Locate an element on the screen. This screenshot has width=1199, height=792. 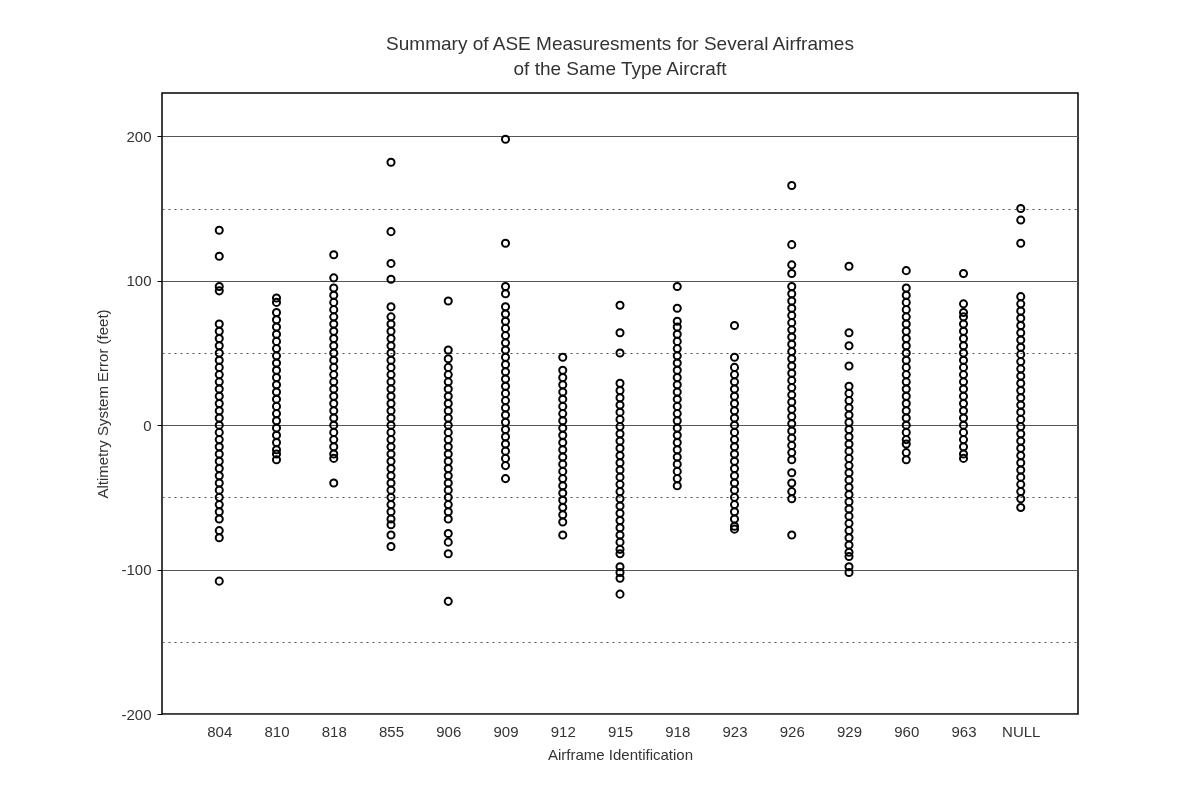
x-tick-label: 915 is located at coordinates (620, 731).